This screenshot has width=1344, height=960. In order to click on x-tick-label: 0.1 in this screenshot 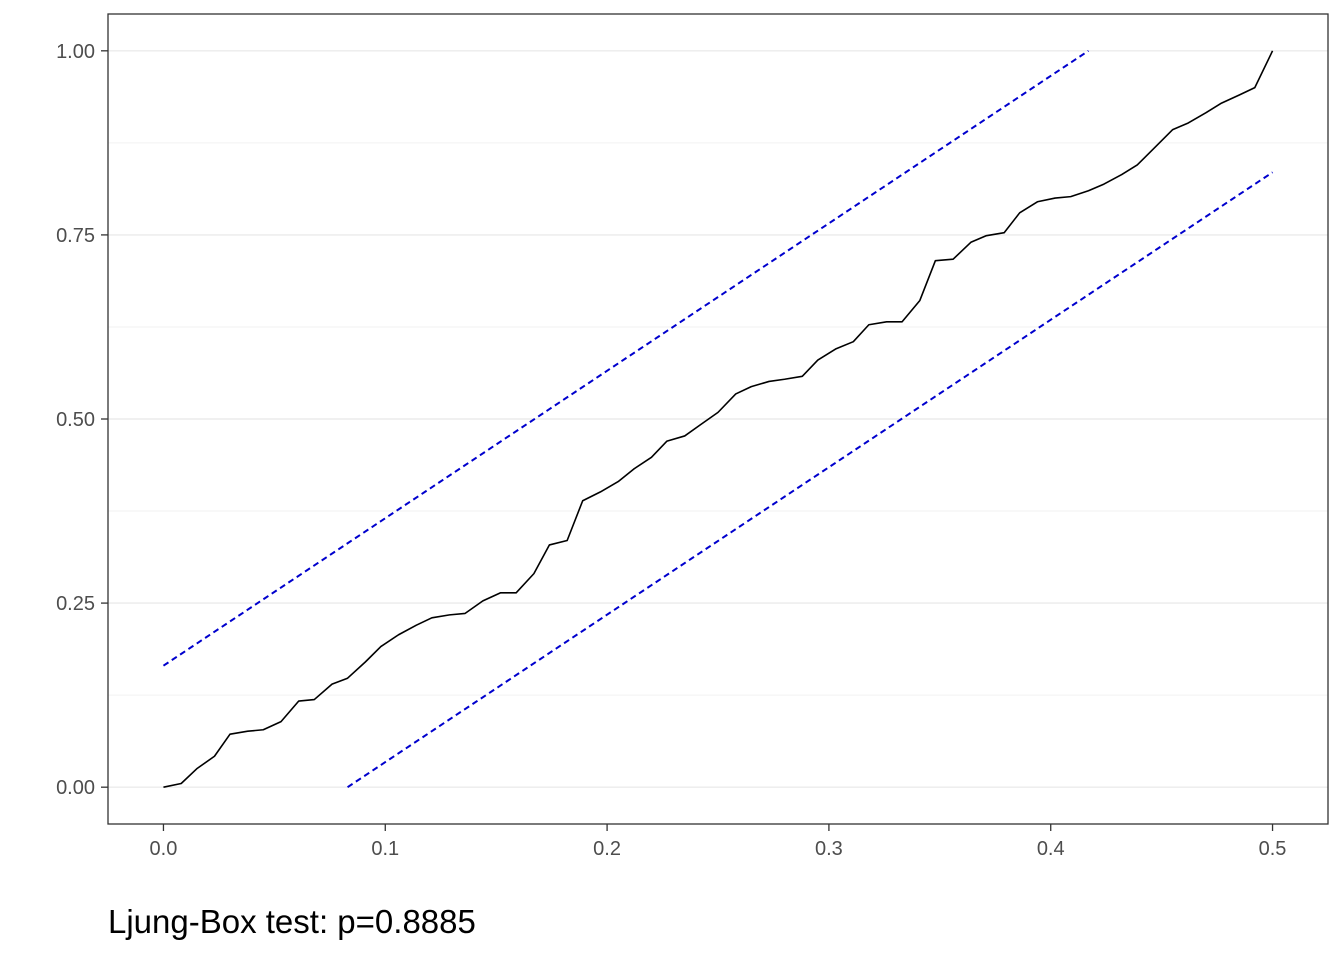, I will do `click(385, 849)`.